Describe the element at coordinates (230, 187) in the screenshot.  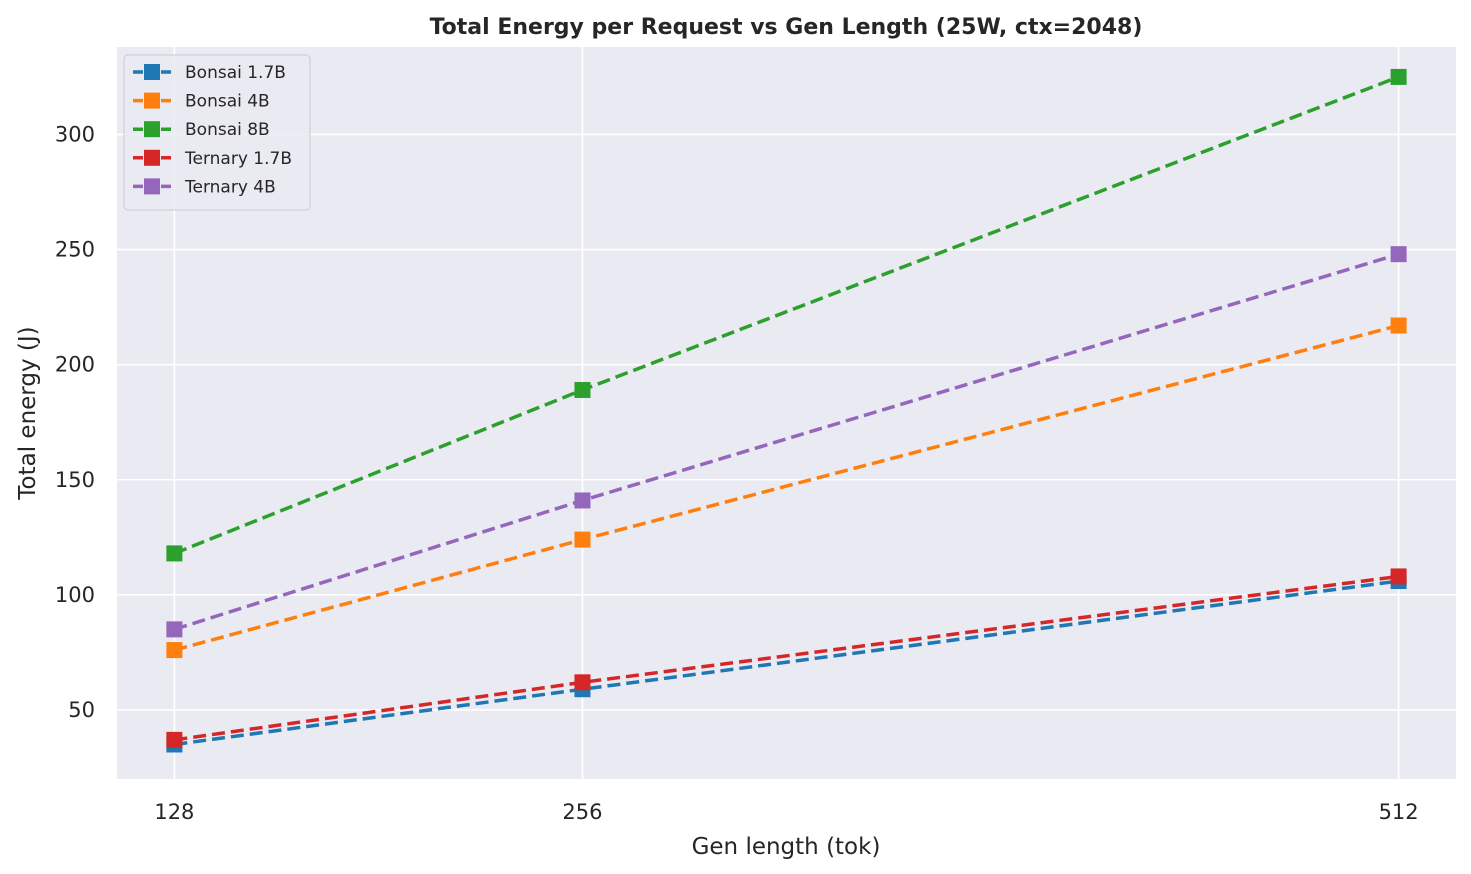
I see `legend-label: Ternary 4B` at that location.